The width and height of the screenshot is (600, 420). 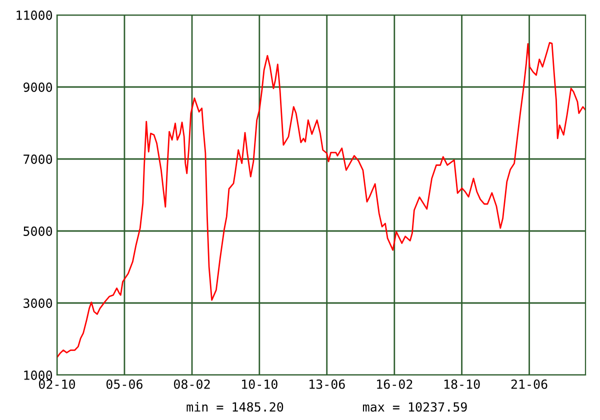 What do you see at coordinates (57, 384) in the screenshot?
I see `x-tick-label: 02-10` at bounding box center [57, 384].